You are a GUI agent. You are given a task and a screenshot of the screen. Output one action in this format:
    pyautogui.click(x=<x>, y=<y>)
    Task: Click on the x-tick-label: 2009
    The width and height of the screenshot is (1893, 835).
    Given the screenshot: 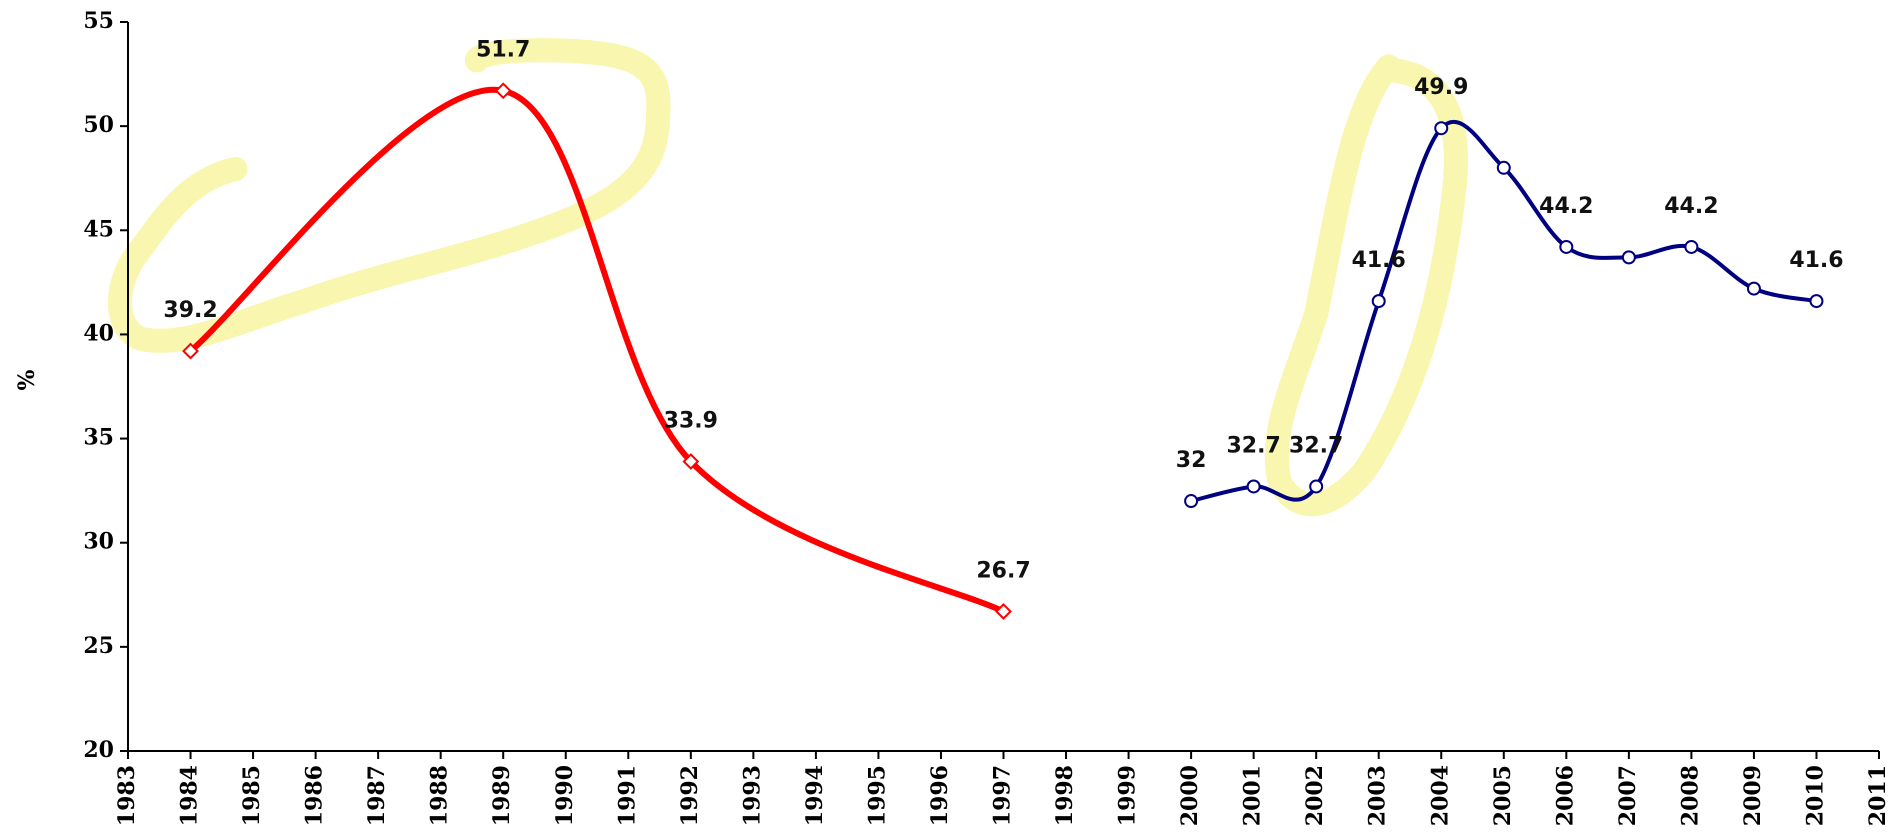 What is the action you would take?
    pyautogui.click(x=1753, y=795)
    